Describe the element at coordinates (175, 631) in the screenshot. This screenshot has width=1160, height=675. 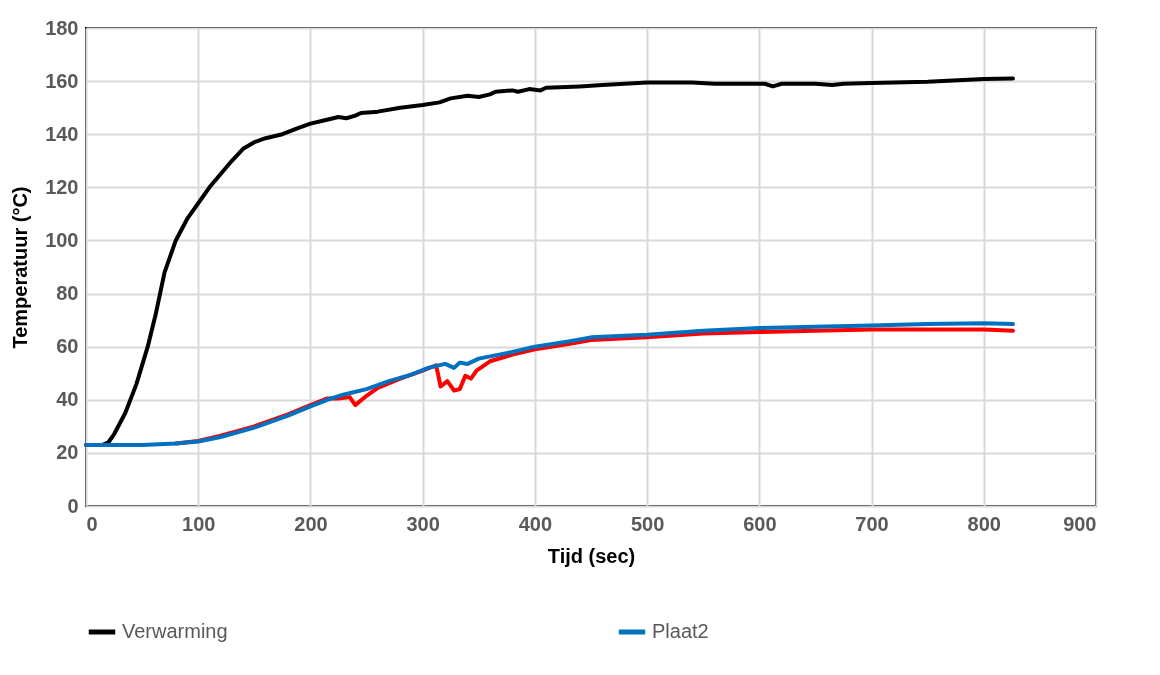
I see `legend-label: Verwarming` at that location.